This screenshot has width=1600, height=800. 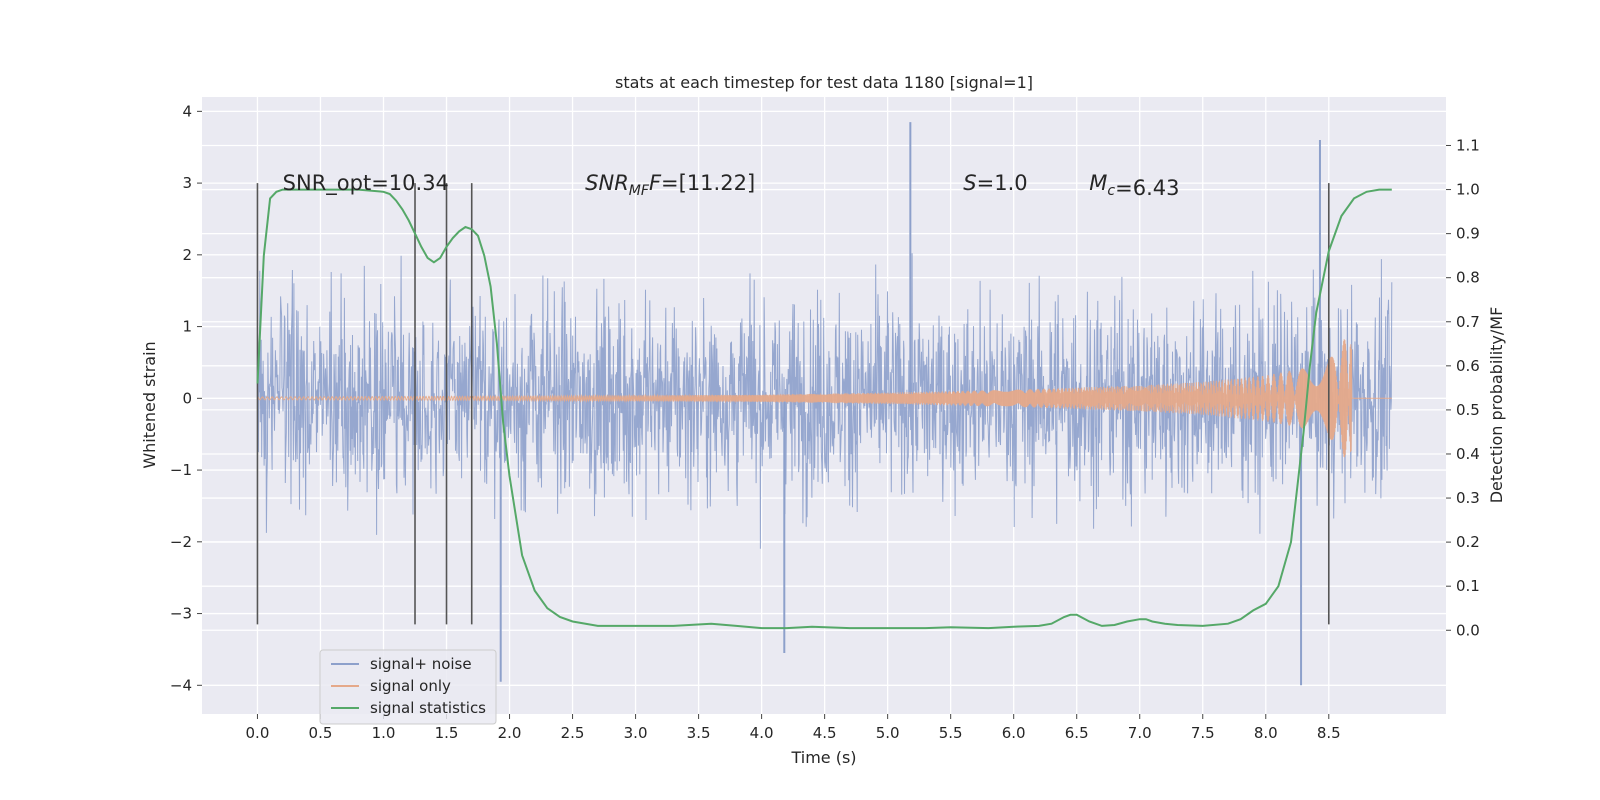 I want to click on legend-label-signal: signal only, so click(x=410, y=686).